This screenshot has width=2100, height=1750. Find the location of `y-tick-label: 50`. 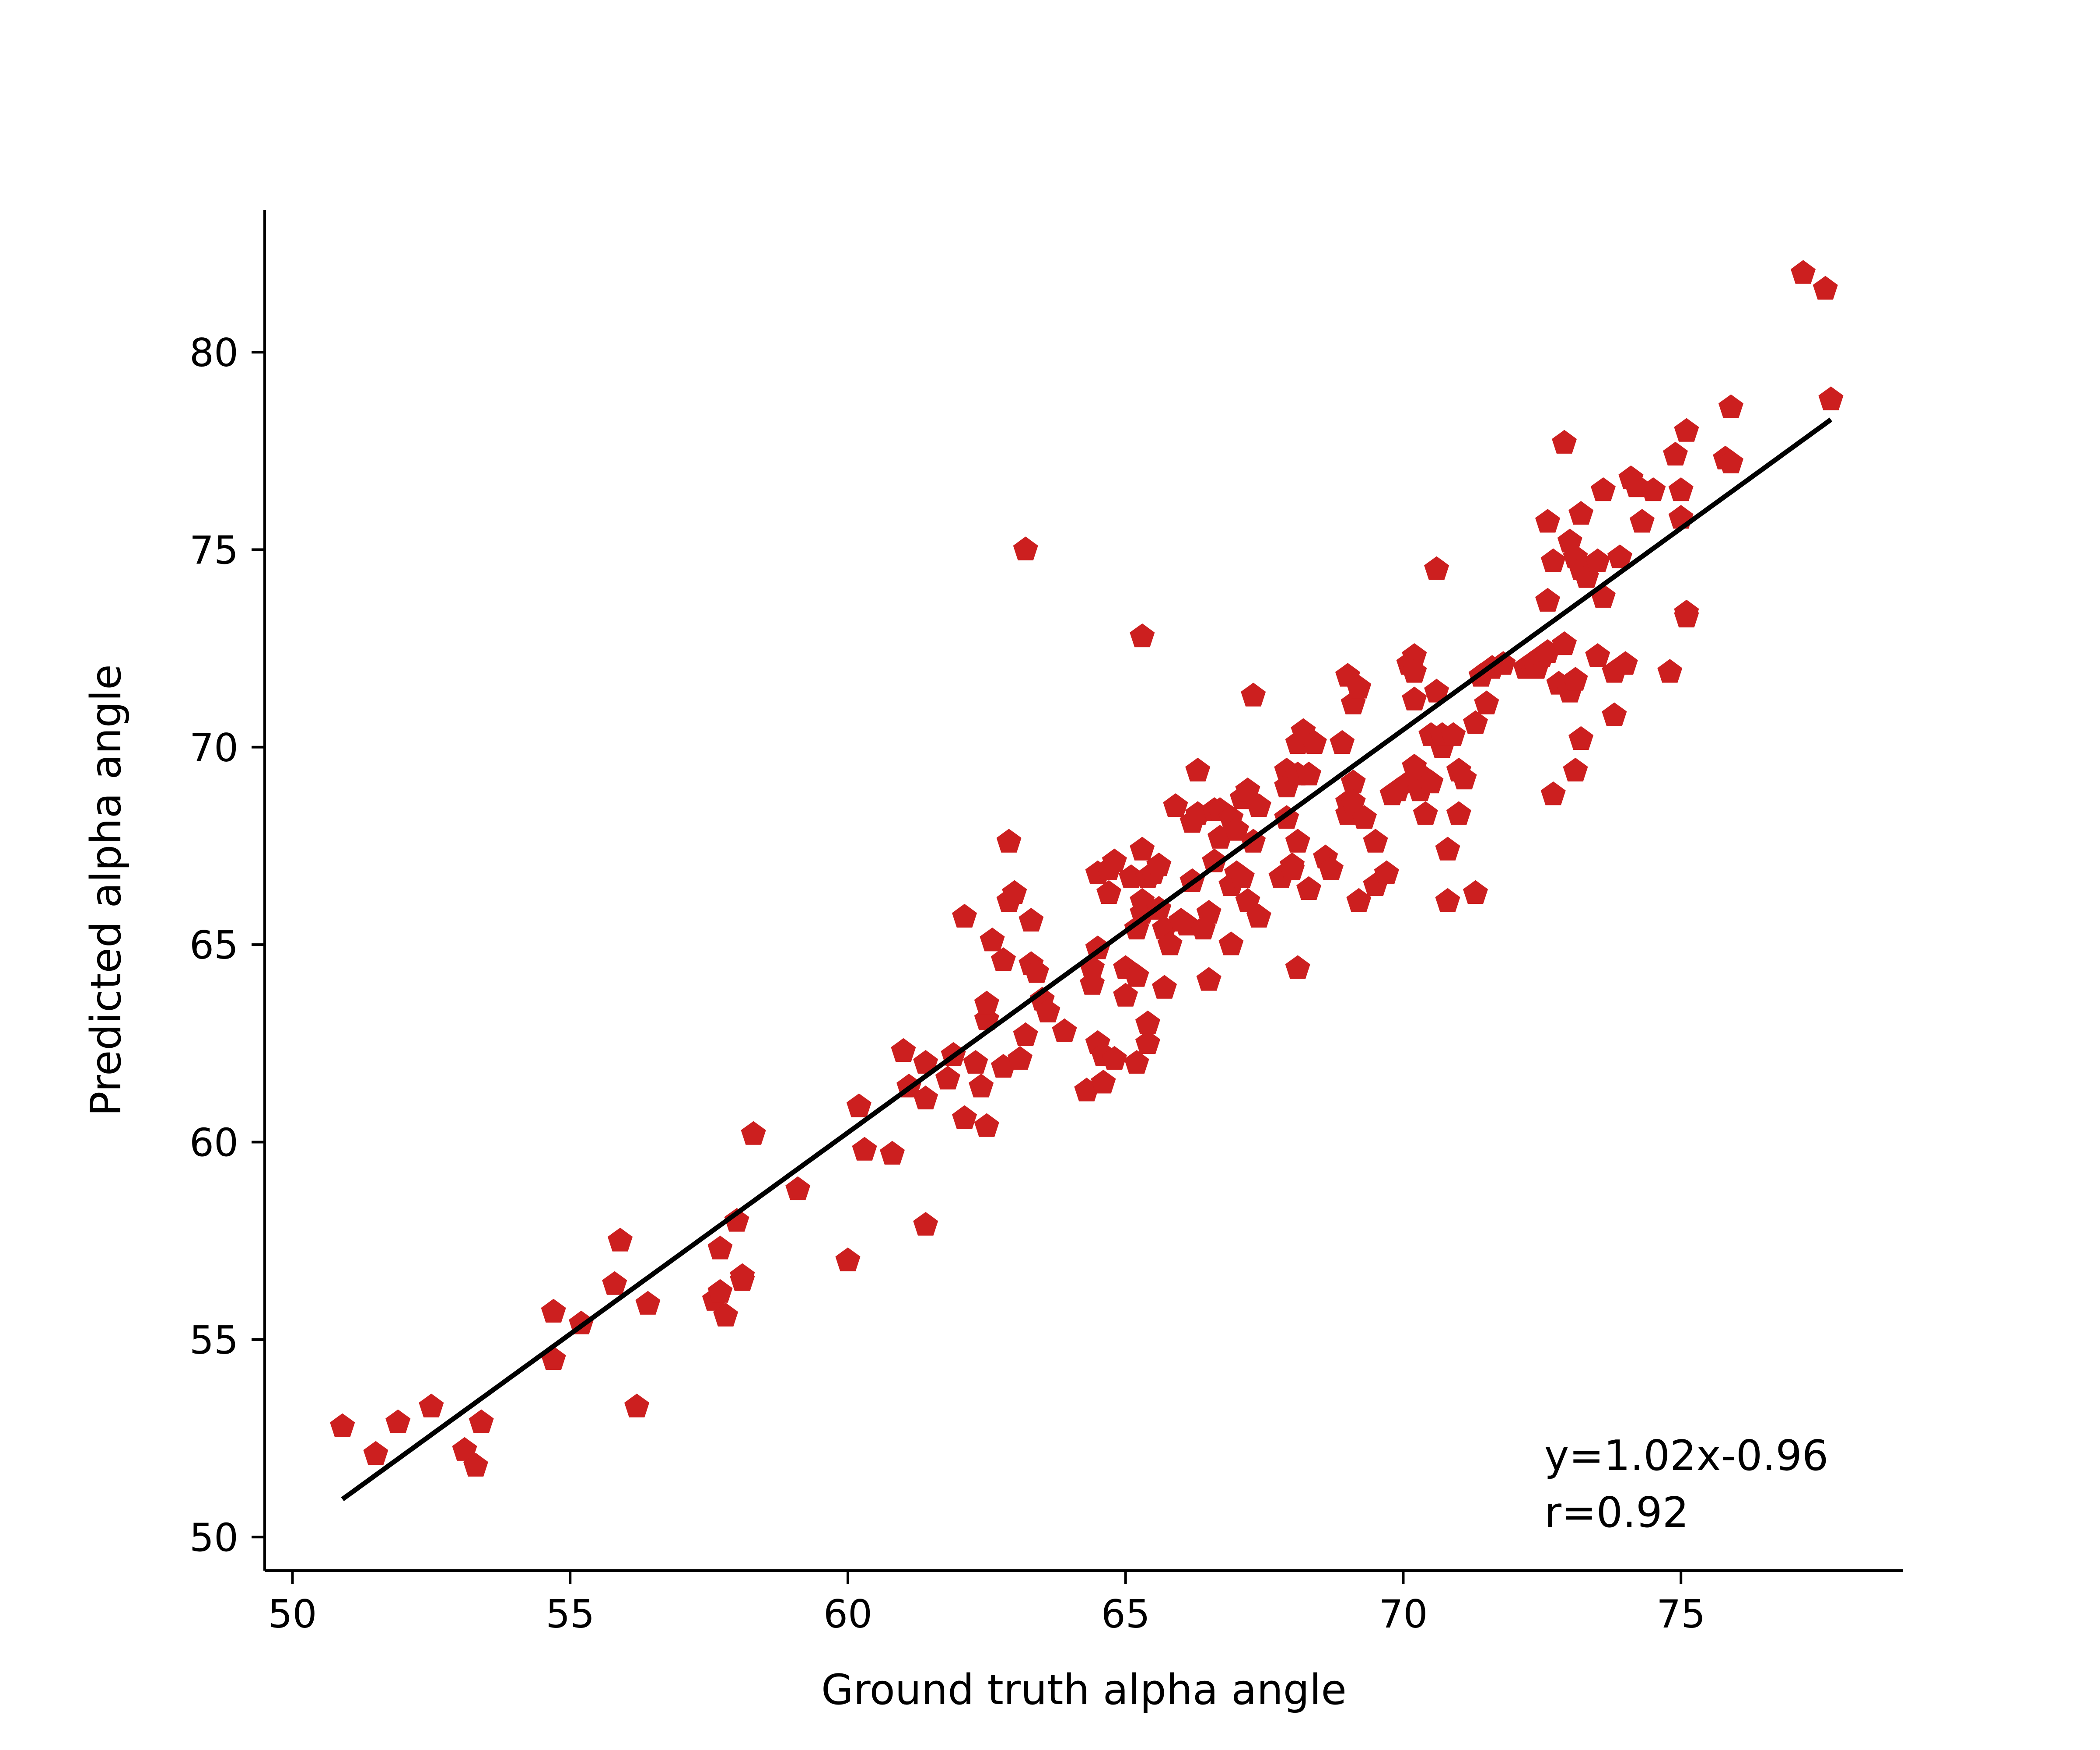

y-tick-label: 50 is located at coordinates (213, 1537).